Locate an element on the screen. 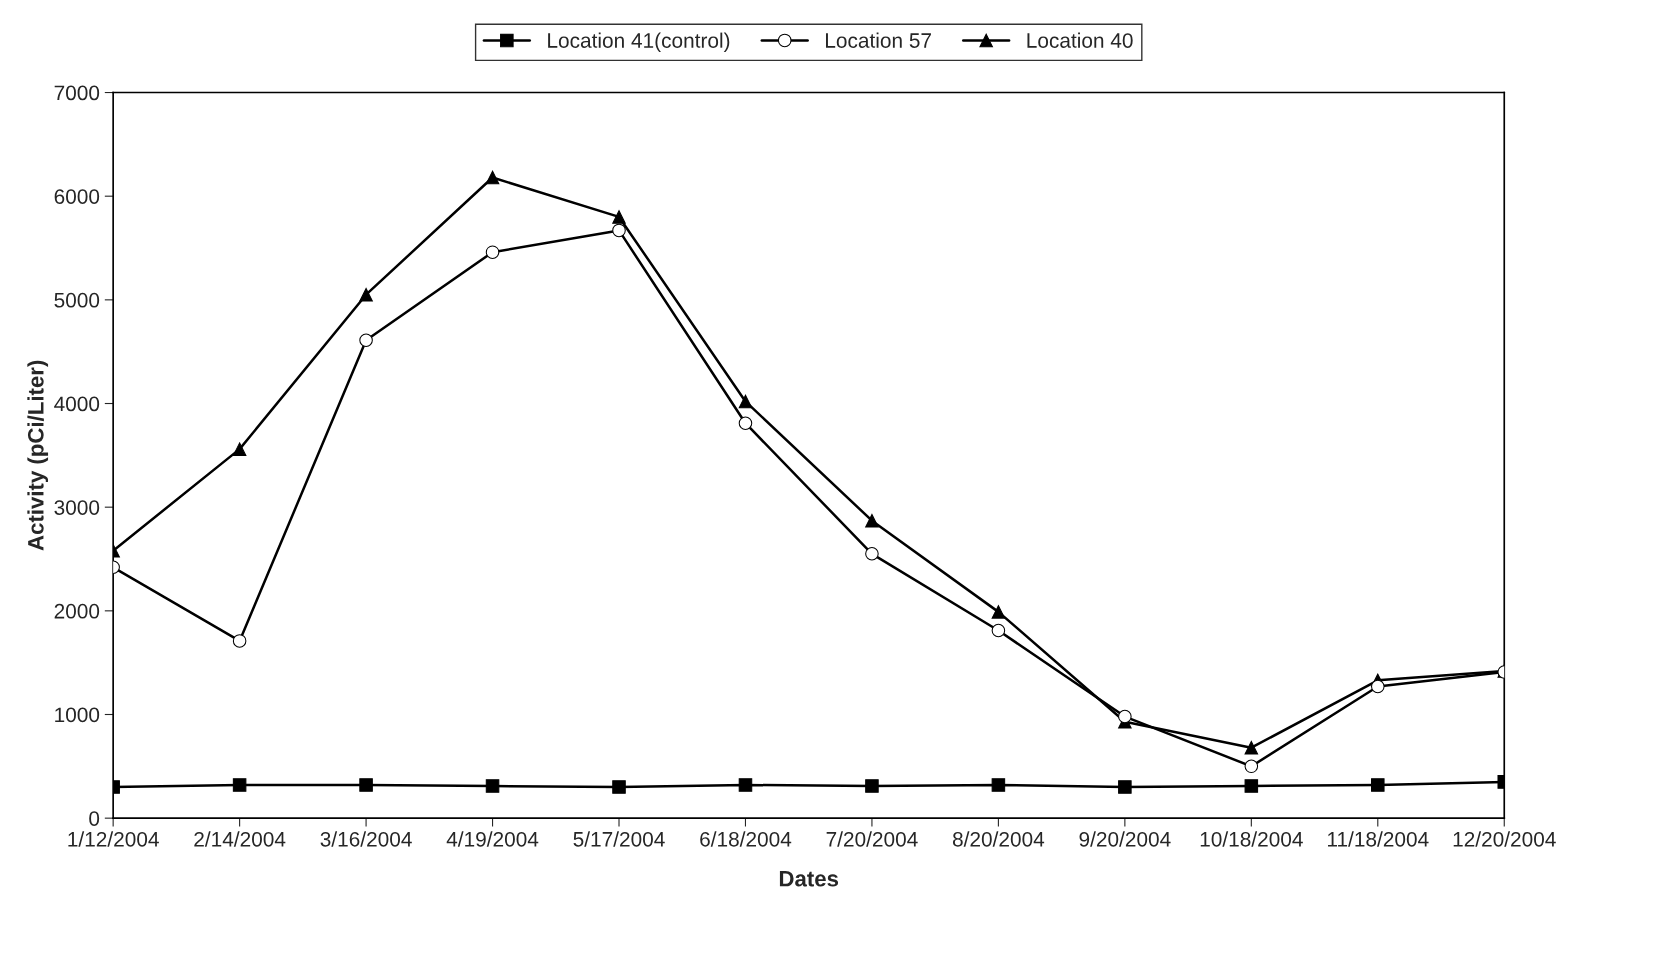 Image resolution: width=1664 pixels, height=974 pixels. x-tick-label: 10/18/2004 is located at coordinates (1251, 839).